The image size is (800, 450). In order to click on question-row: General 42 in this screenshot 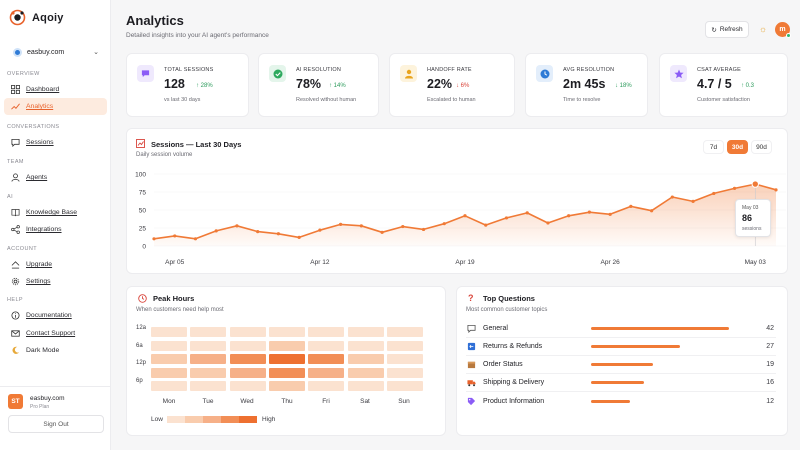, I will do `click(621, 329)`.